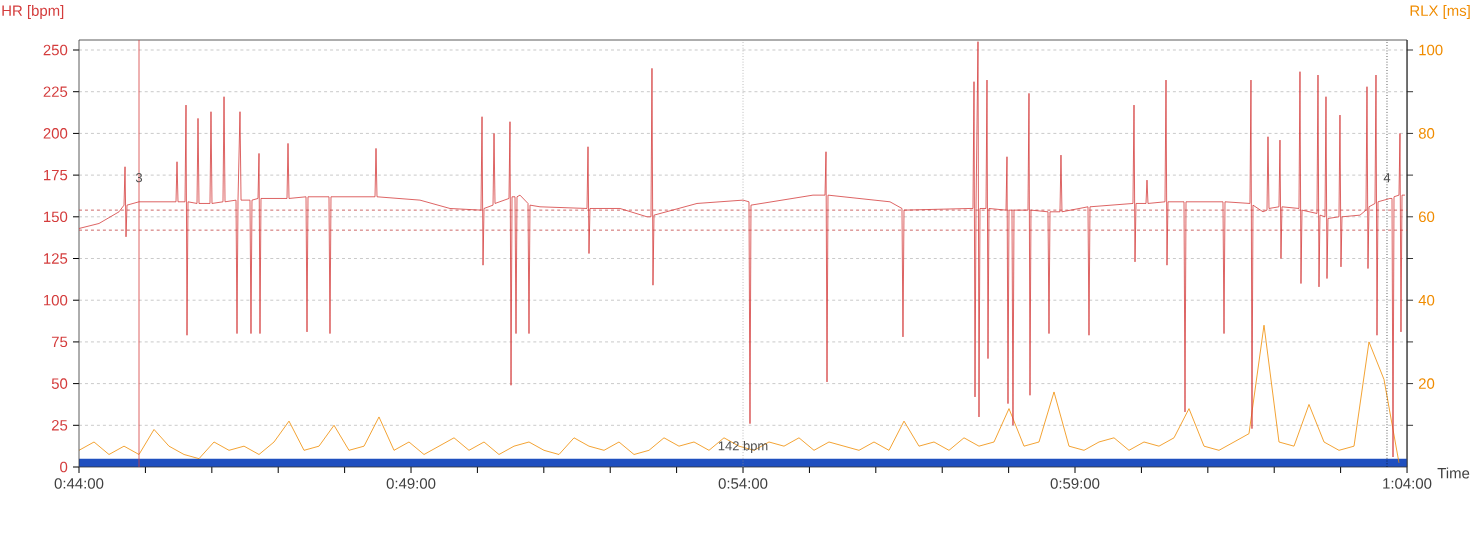 Image resolution: width=1473 pixels, height=540 pixels. Describe the element at coordinates (64, 467) in the screenshot. I see `y-tick-label: 0` at that location.